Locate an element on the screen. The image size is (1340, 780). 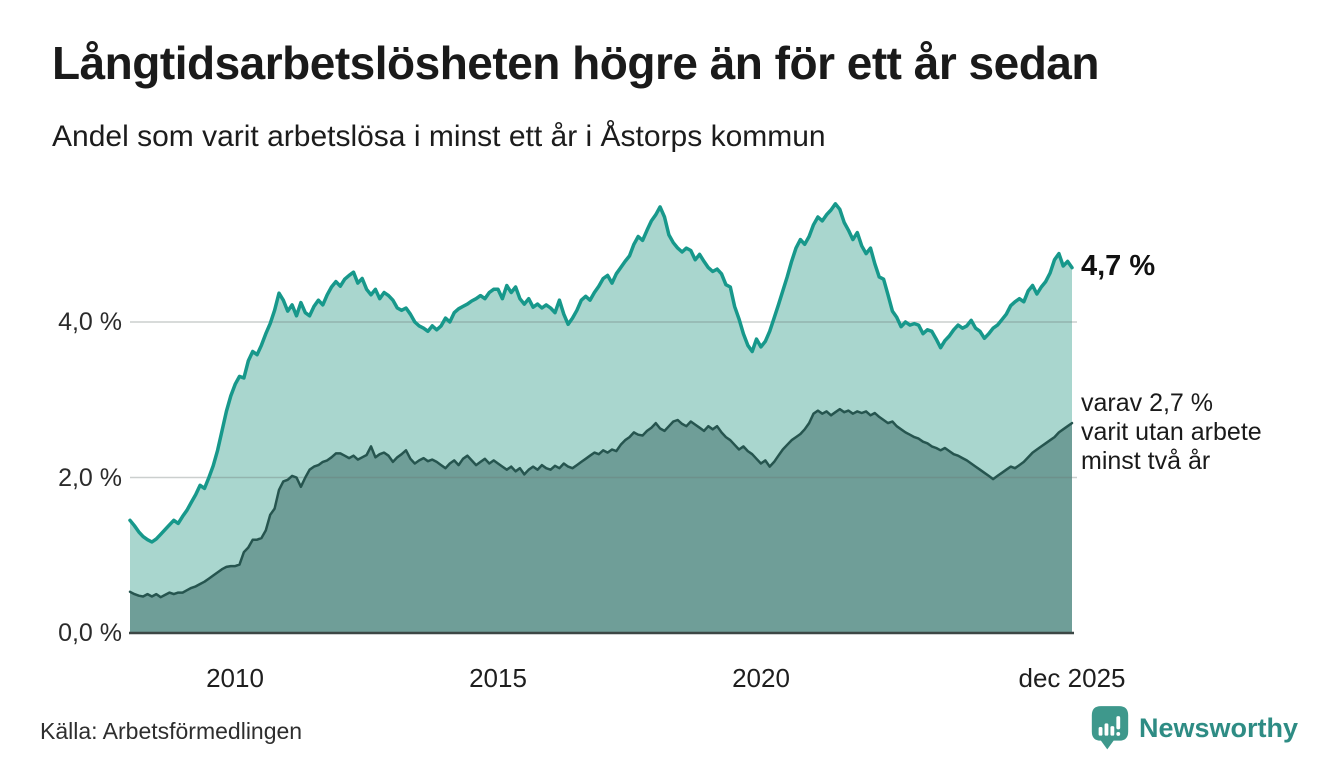
y-axis-label: 0,0 % is located at coordinates (90, 633).